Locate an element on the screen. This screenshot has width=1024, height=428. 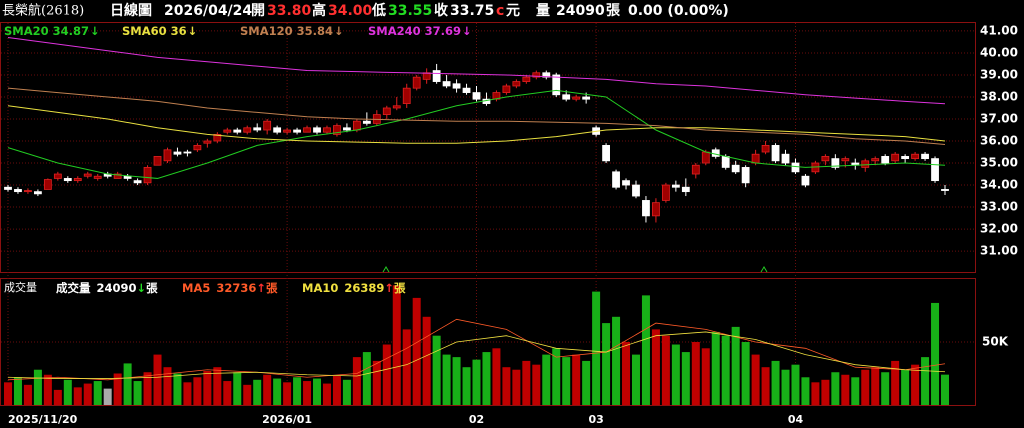
legend-value: 36 is located at coordinates (179, 31).